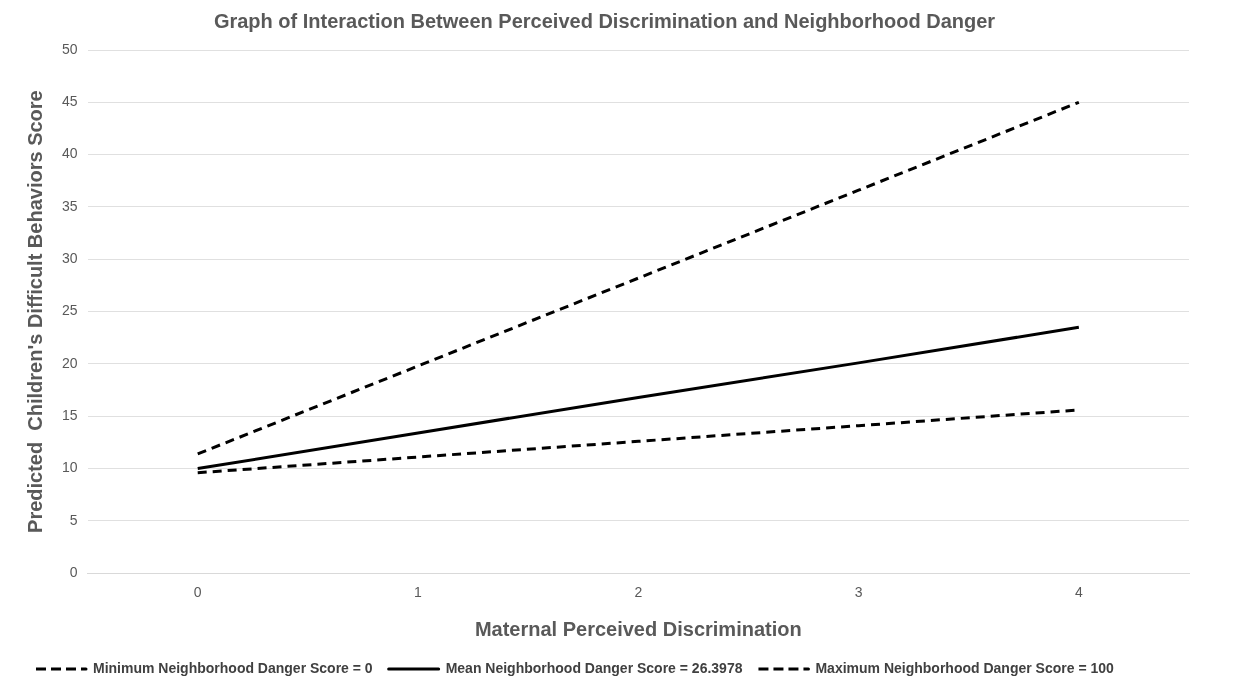  Describe the element at coordinates (73, 572) in the screenshot. I see `y-tick-label: 0` at that location.